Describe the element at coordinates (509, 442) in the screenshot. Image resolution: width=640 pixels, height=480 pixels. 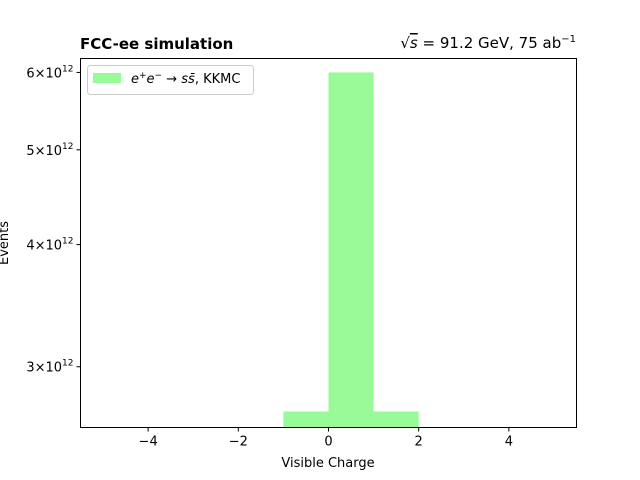
I see `x-tick-label: 4` at that location.